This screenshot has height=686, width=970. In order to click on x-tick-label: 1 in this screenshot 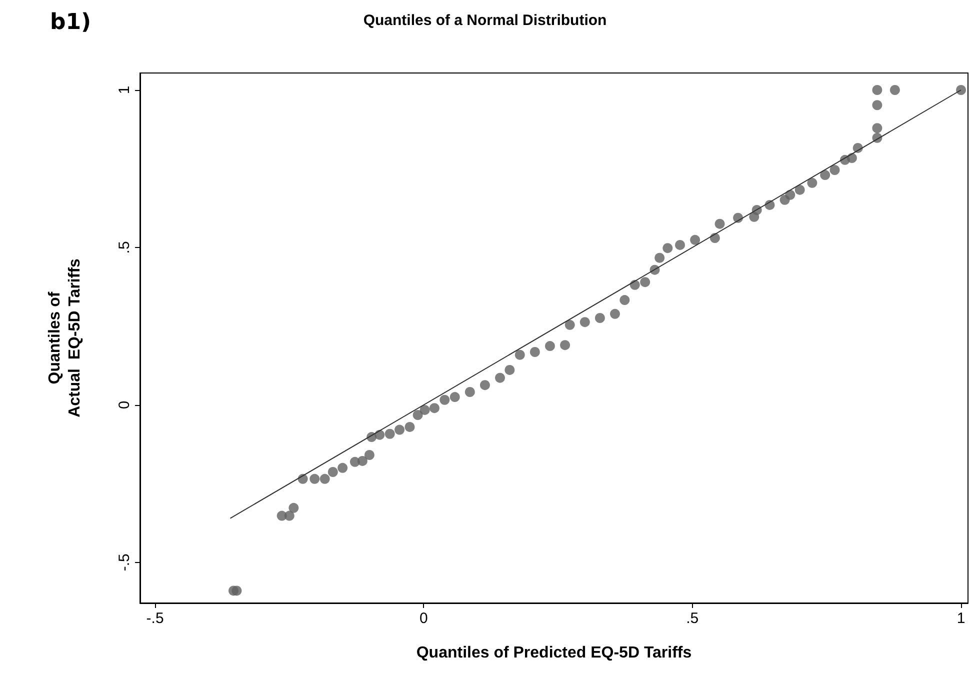, I will do `click(961, 618)`.